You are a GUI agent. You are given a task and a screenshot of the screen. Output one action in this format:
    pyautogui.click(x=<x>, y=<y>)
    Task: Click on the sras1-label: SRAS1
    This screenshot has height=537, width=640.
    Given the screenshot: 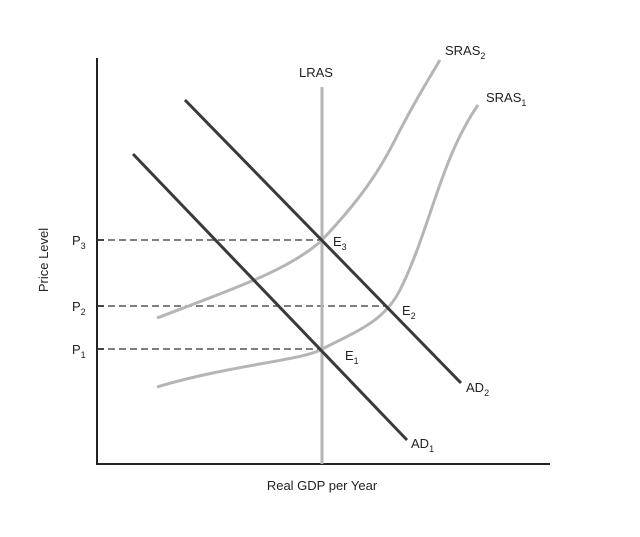 What is the action you would take?
    pyautogui.click(x=506, y=99)
    